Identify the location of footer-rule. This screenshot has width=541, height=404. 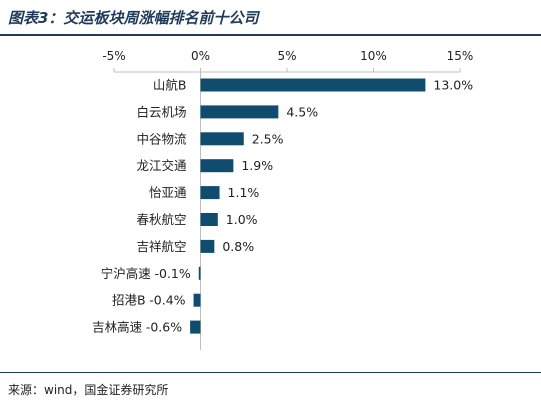
(270, 372).